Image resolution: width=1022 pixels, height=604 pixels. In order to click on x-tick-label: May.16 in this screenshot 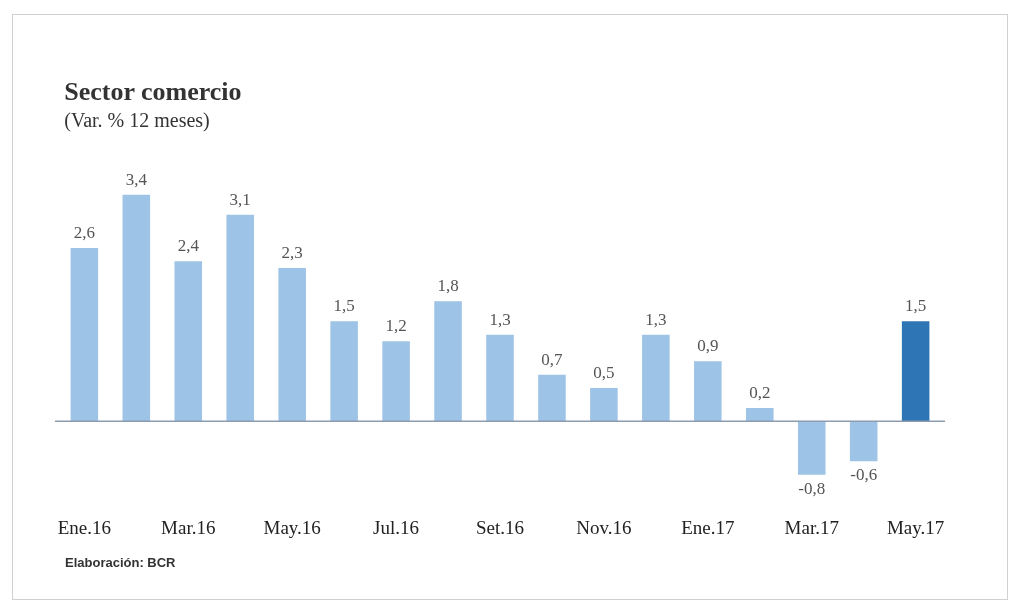, I will do `click(292, 527)`.